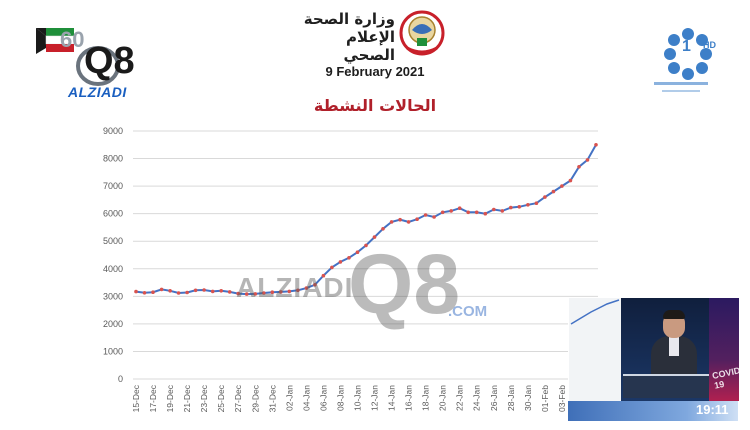 The image size is (750, 430). What do you see at coordinates (392, 398) in the screenshot?
I see `x-tick-label: 14-Jan` at bounding box center [392, 398].